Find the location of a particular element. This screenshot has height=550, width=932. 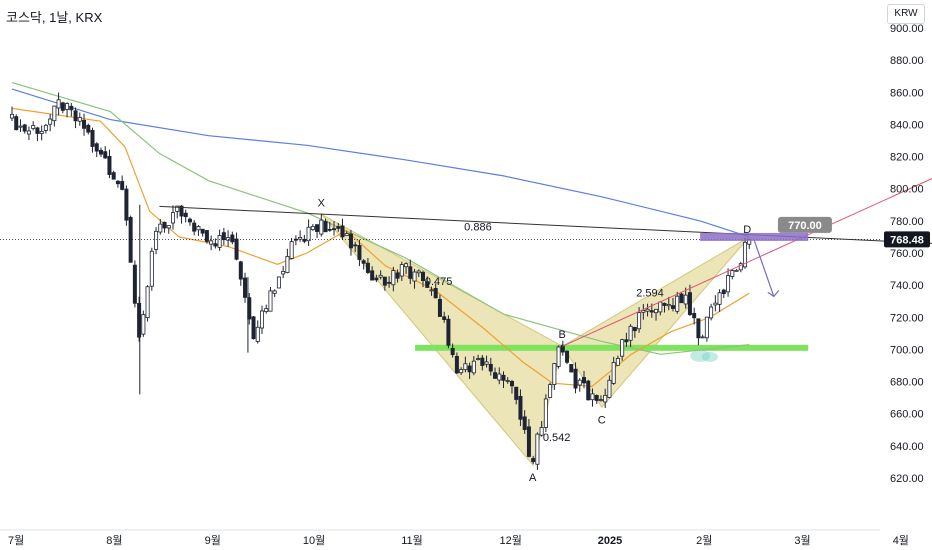

y-tick-label: 780.00 is located at coordinates (907, 222).